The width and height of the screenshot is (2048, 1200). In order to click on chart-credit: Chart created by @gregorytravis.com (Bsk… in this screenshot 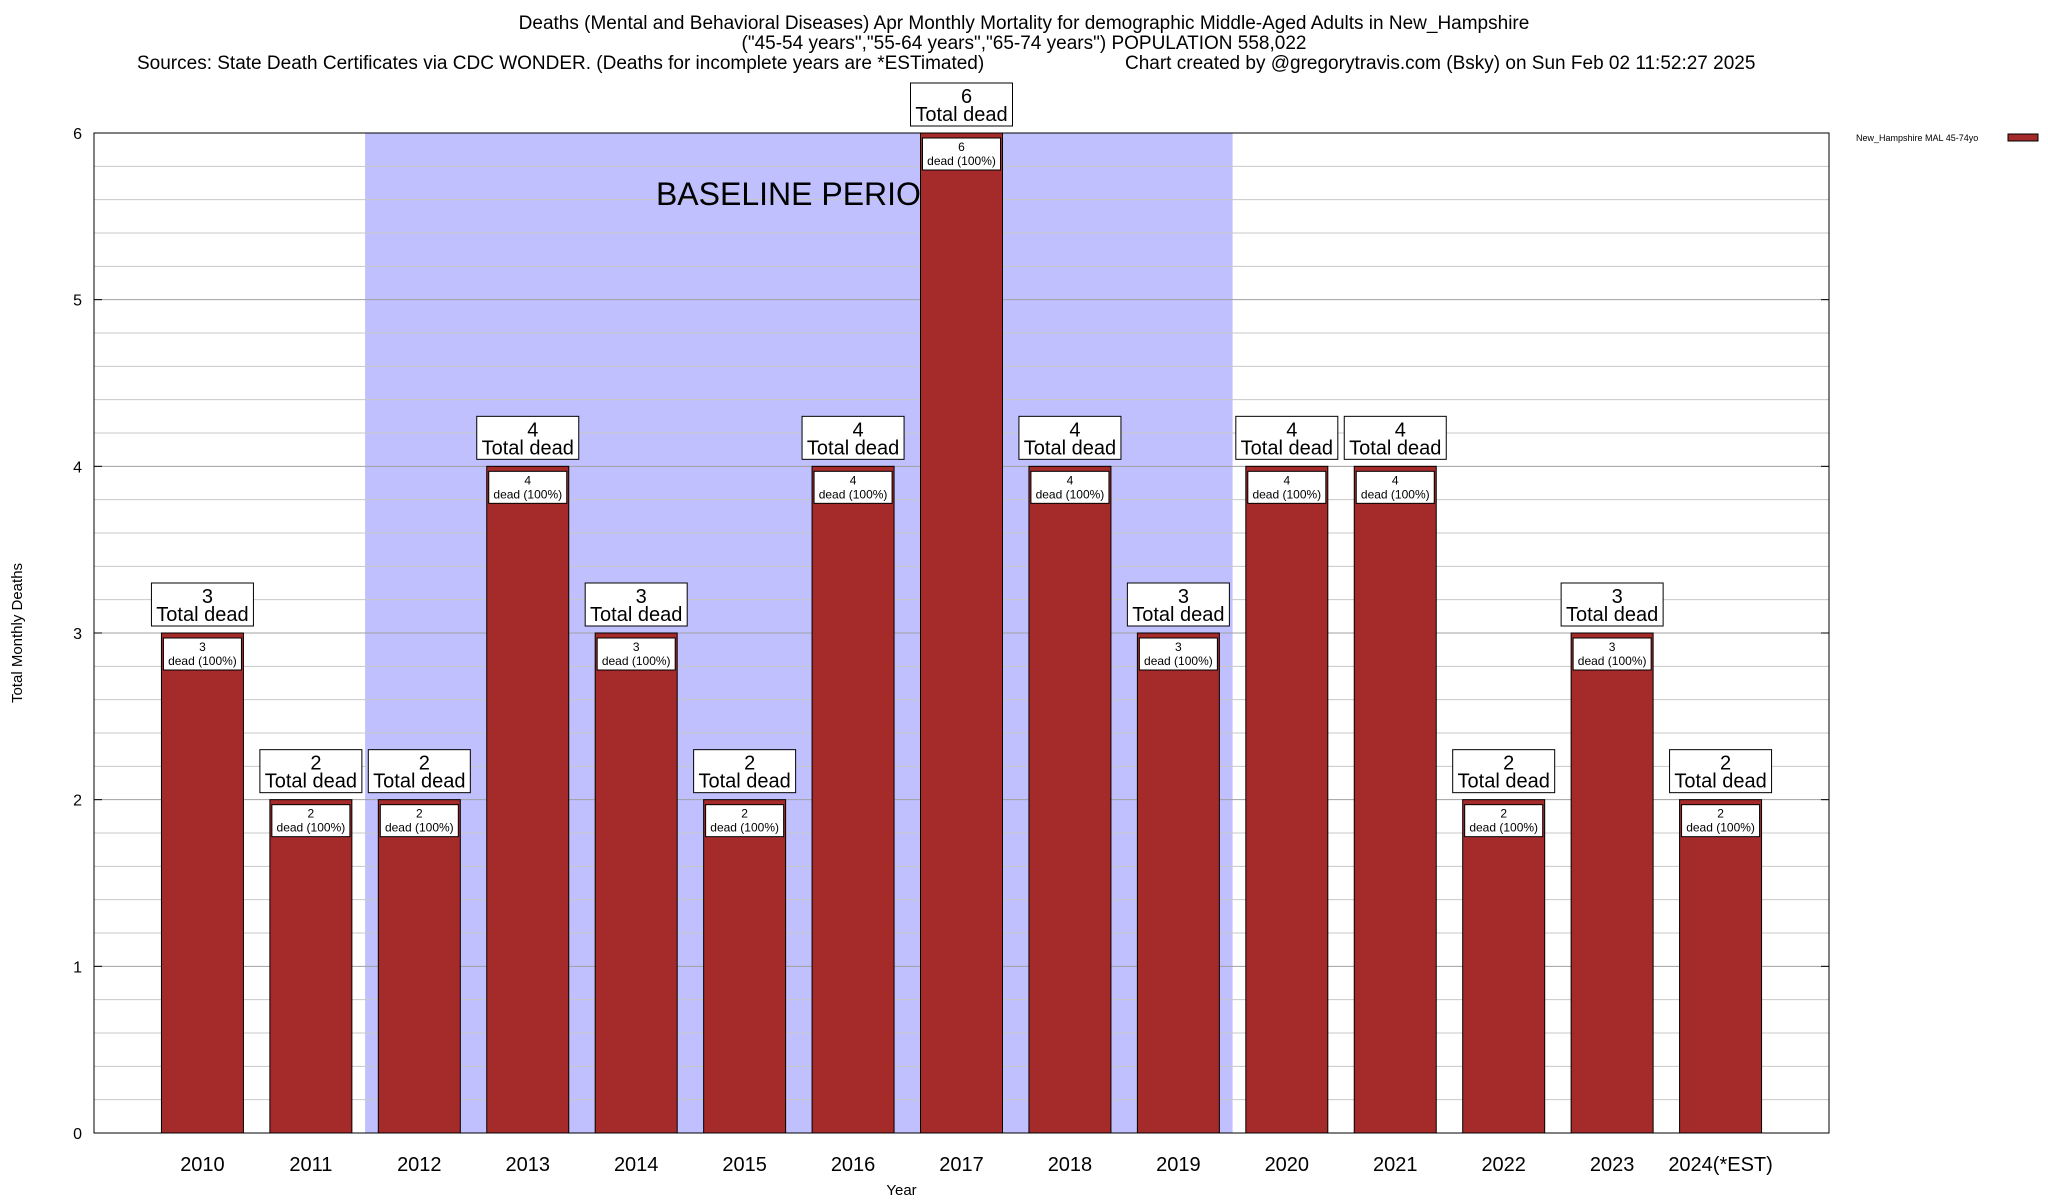, I will do `click(1440, 63)`.